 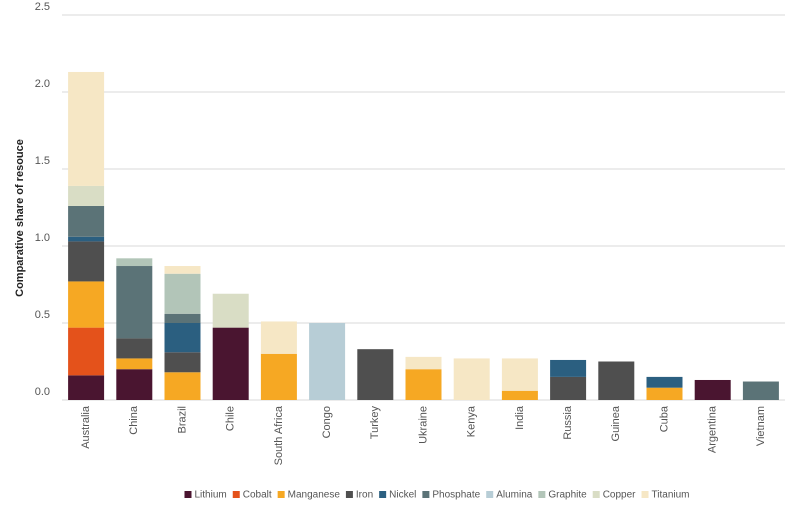 I want to click on x-tick-label: China, so click(x=134, y=420).